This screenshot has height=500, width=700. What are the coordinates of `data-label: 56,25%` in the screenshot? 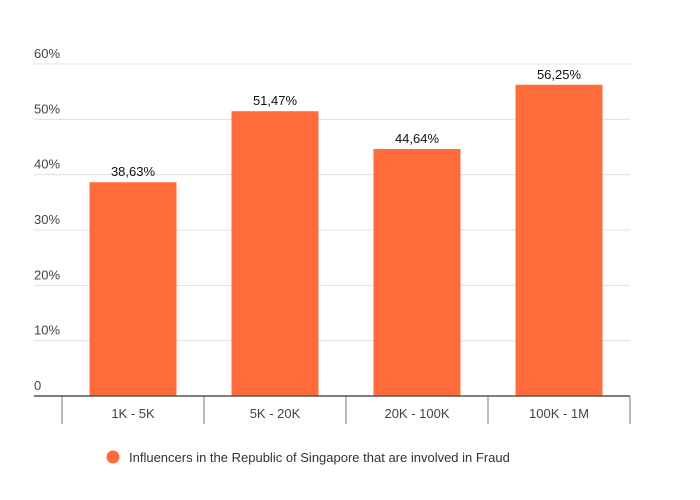 It's located at (559, 74).